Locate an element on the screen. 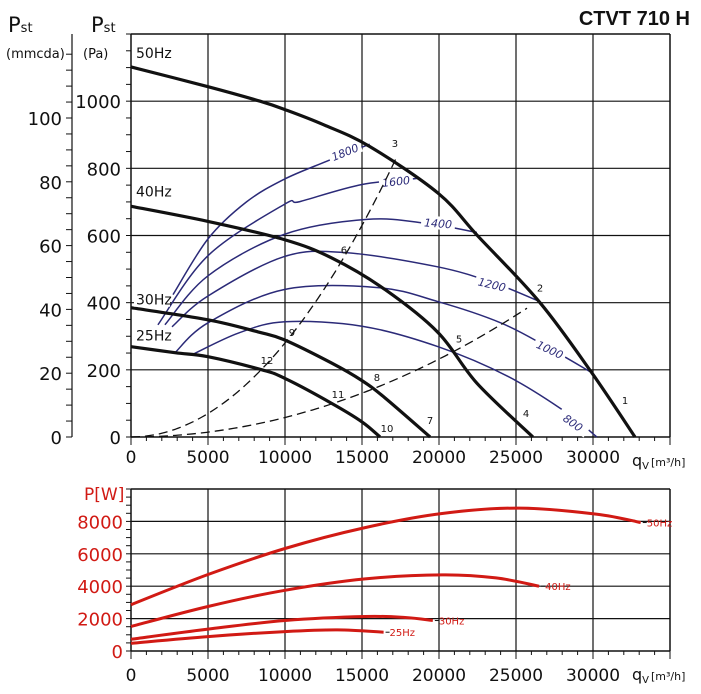 This screenshot has height=694, width=701. y-unit-pa: (Pa) is located at coordinates (95, 54).